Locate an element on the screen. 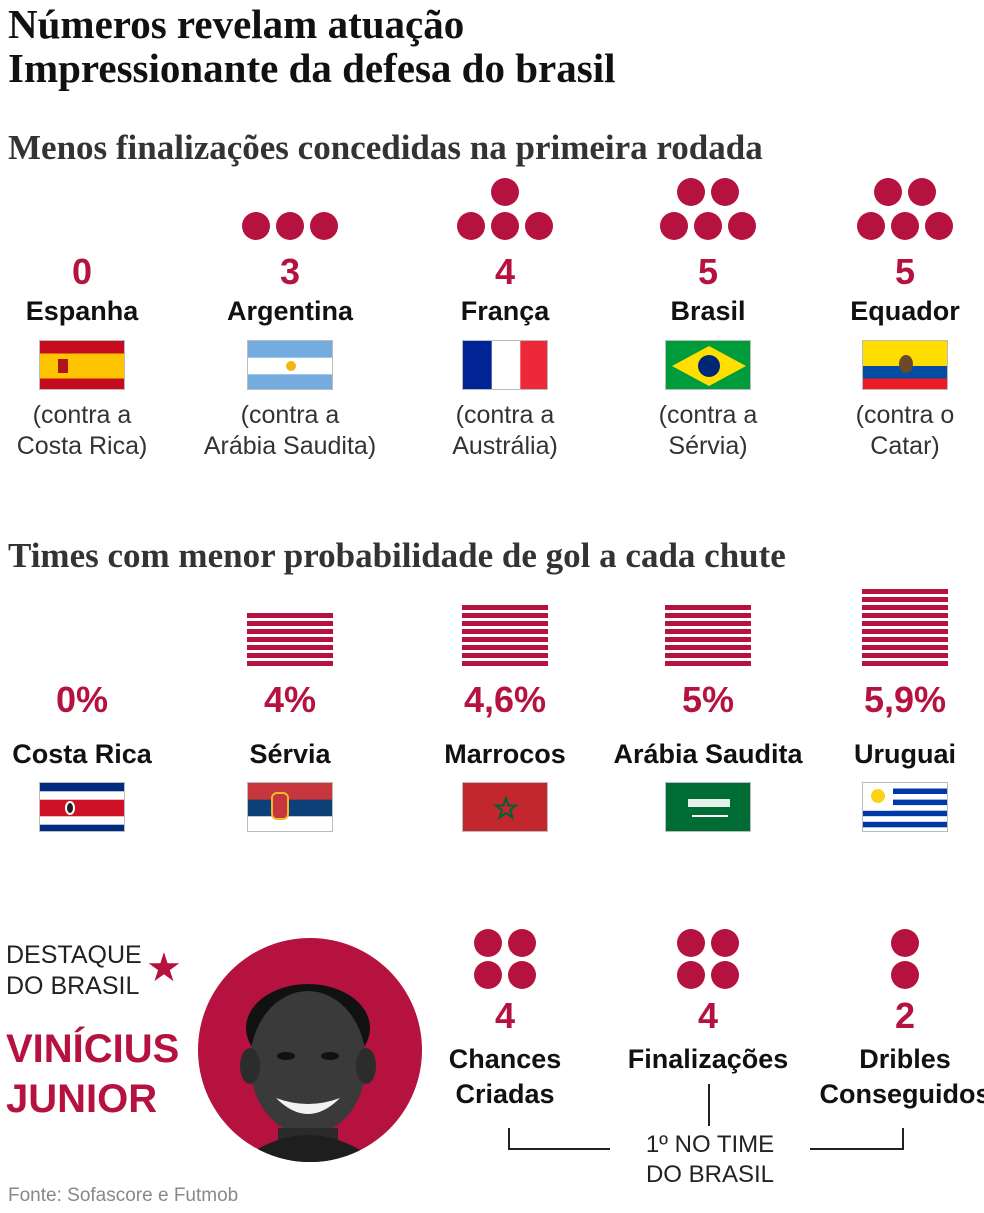 This screenshot has width=984, height=1213. country-name: Marrocos is located at coordinates (505, 754).